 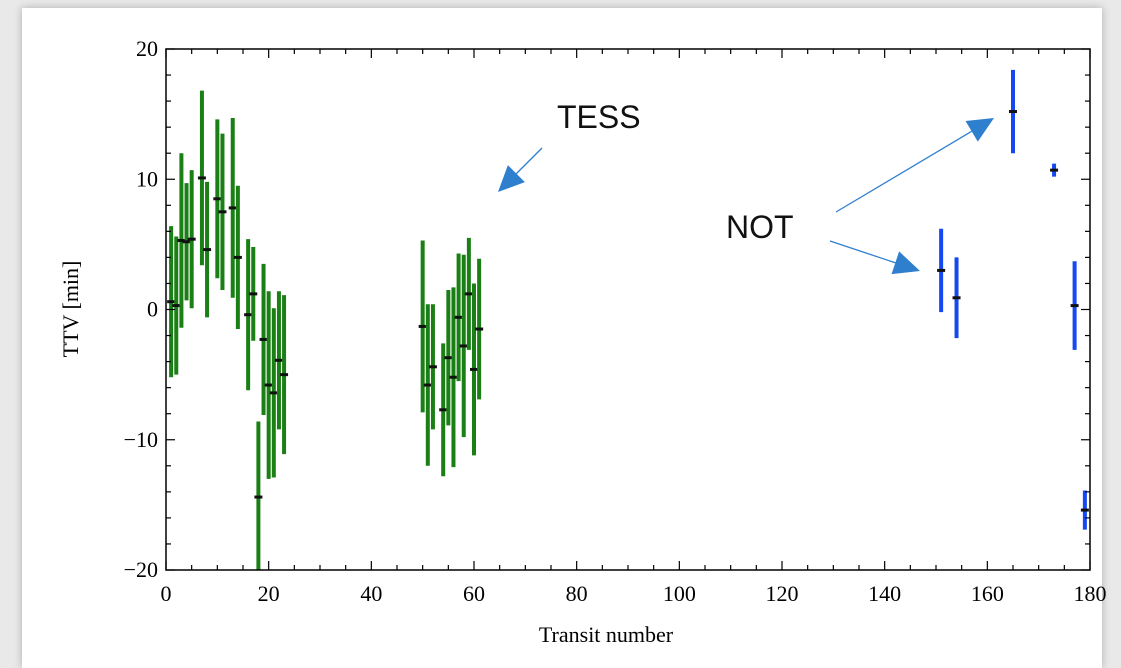 What do you see at coordinates (980, 130) in the screenshot?
I see `not-arrow-upper-head` at bounding box center [980, 130].